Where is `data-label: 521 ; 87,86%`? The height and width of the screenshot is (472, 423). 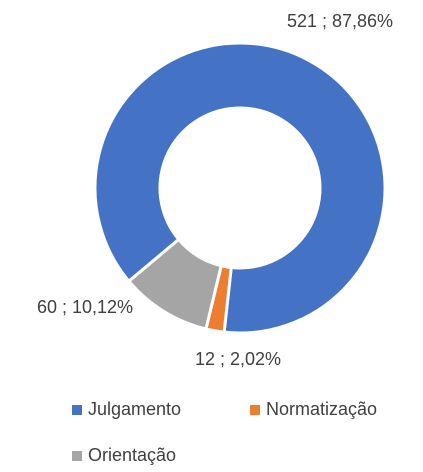 data-label: 521 ; 87,86% is located at coordinates (340, 21).